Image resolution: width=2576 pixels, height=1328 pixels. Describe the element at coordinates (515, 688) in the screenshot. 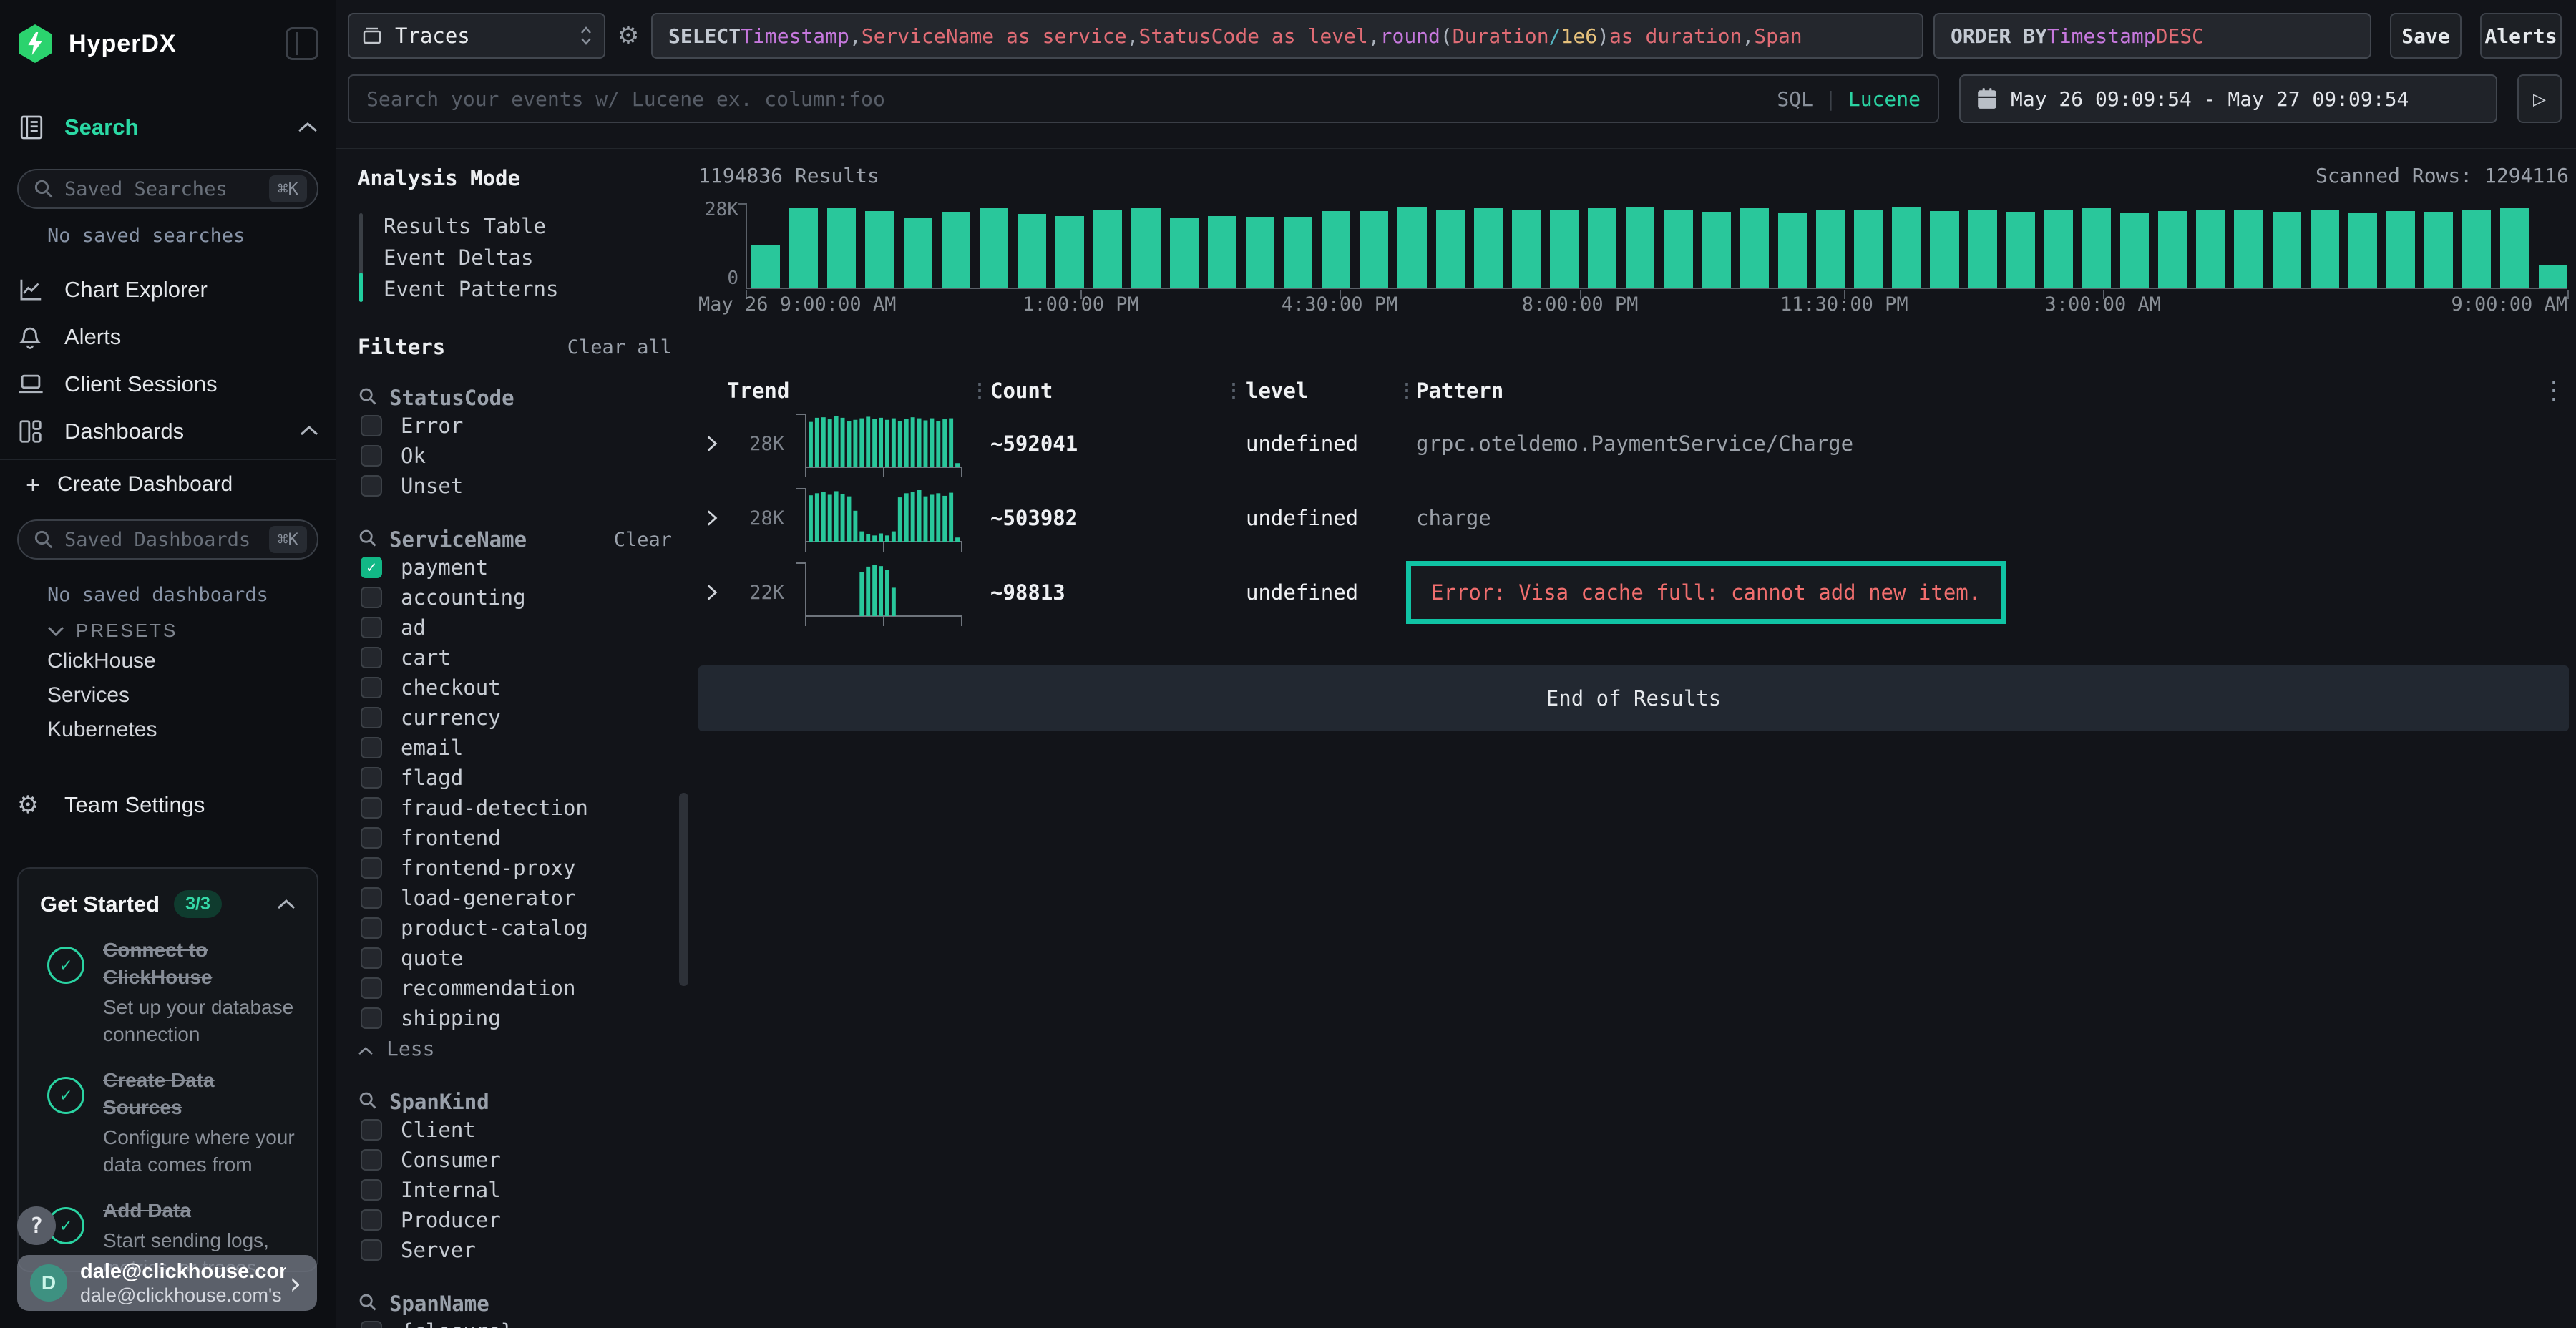

I see `filter-option-checkout: checkout` at that location.